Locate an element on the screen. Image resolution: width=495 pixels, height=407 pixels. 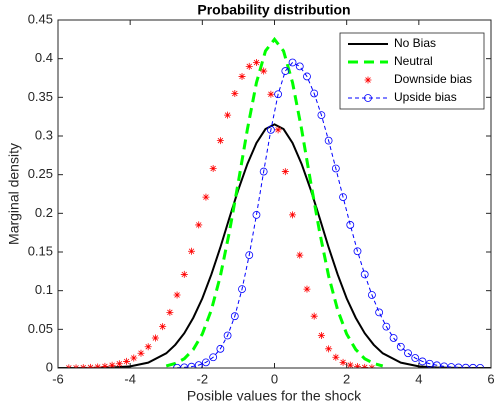
legend-label: Downside bias is located at coordinates (433, 79).